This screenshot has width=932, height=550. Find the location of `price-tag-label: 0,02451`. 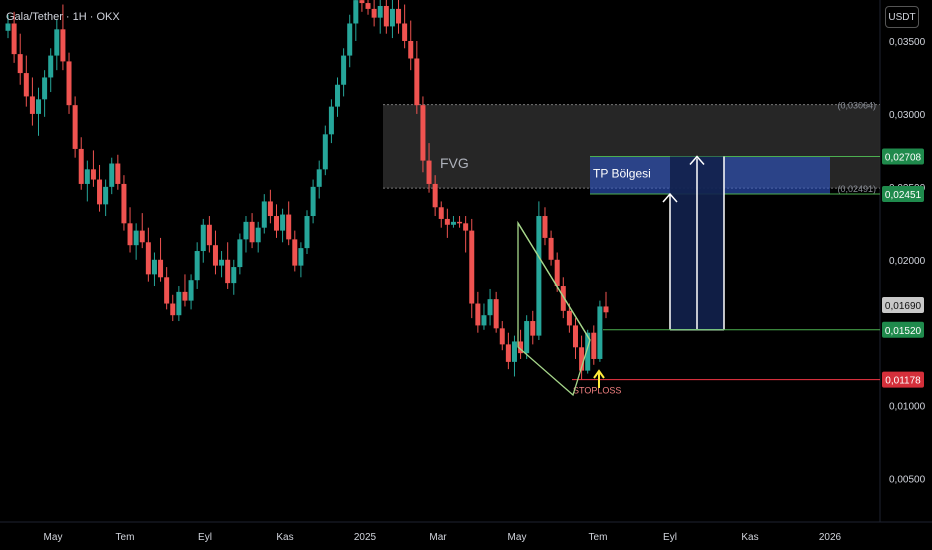

price-tag-label: 0,02451 is located at coordinates (903, 195).